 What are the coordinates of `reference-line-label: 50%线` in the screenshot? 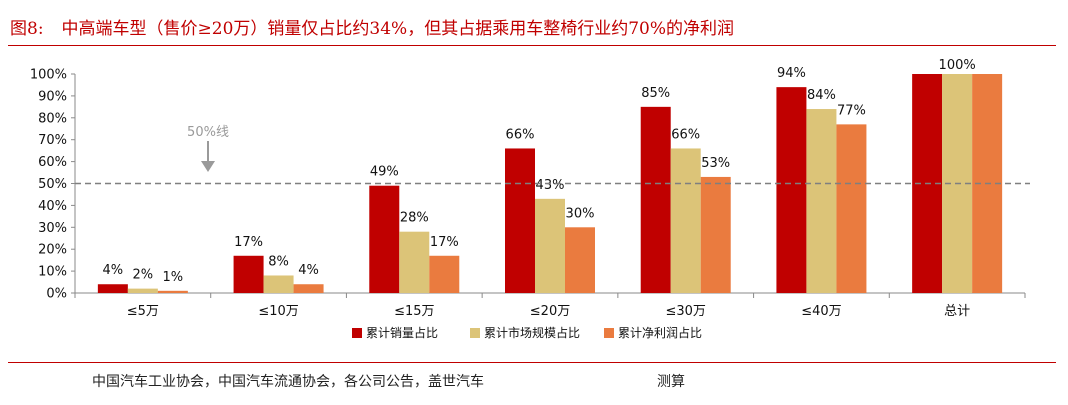 It's located at (208, 132).